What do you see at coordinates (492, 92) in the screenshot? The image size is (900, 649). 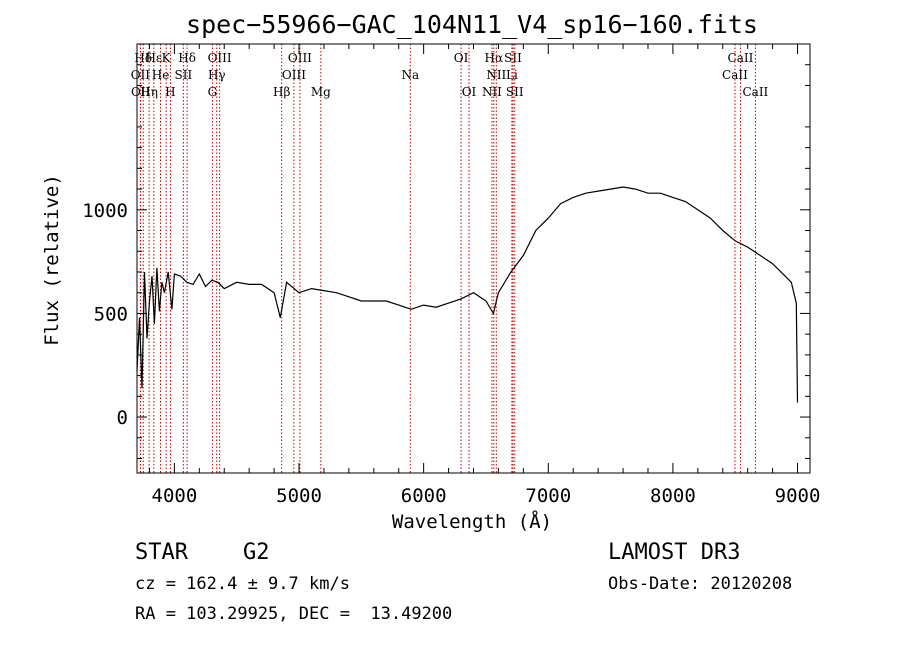 I see `line-label-26: NII` at bounding box center [492, 92].